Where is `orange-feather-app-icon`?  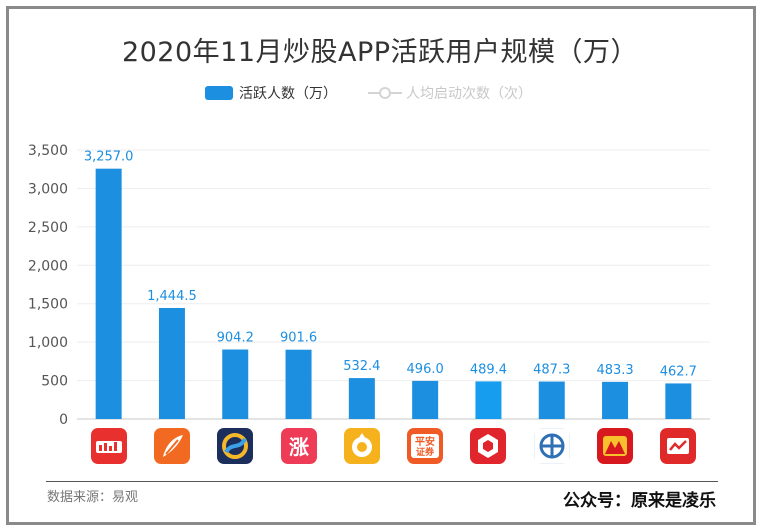 orange-feather-app-icon is located at coordinates (171, 446).